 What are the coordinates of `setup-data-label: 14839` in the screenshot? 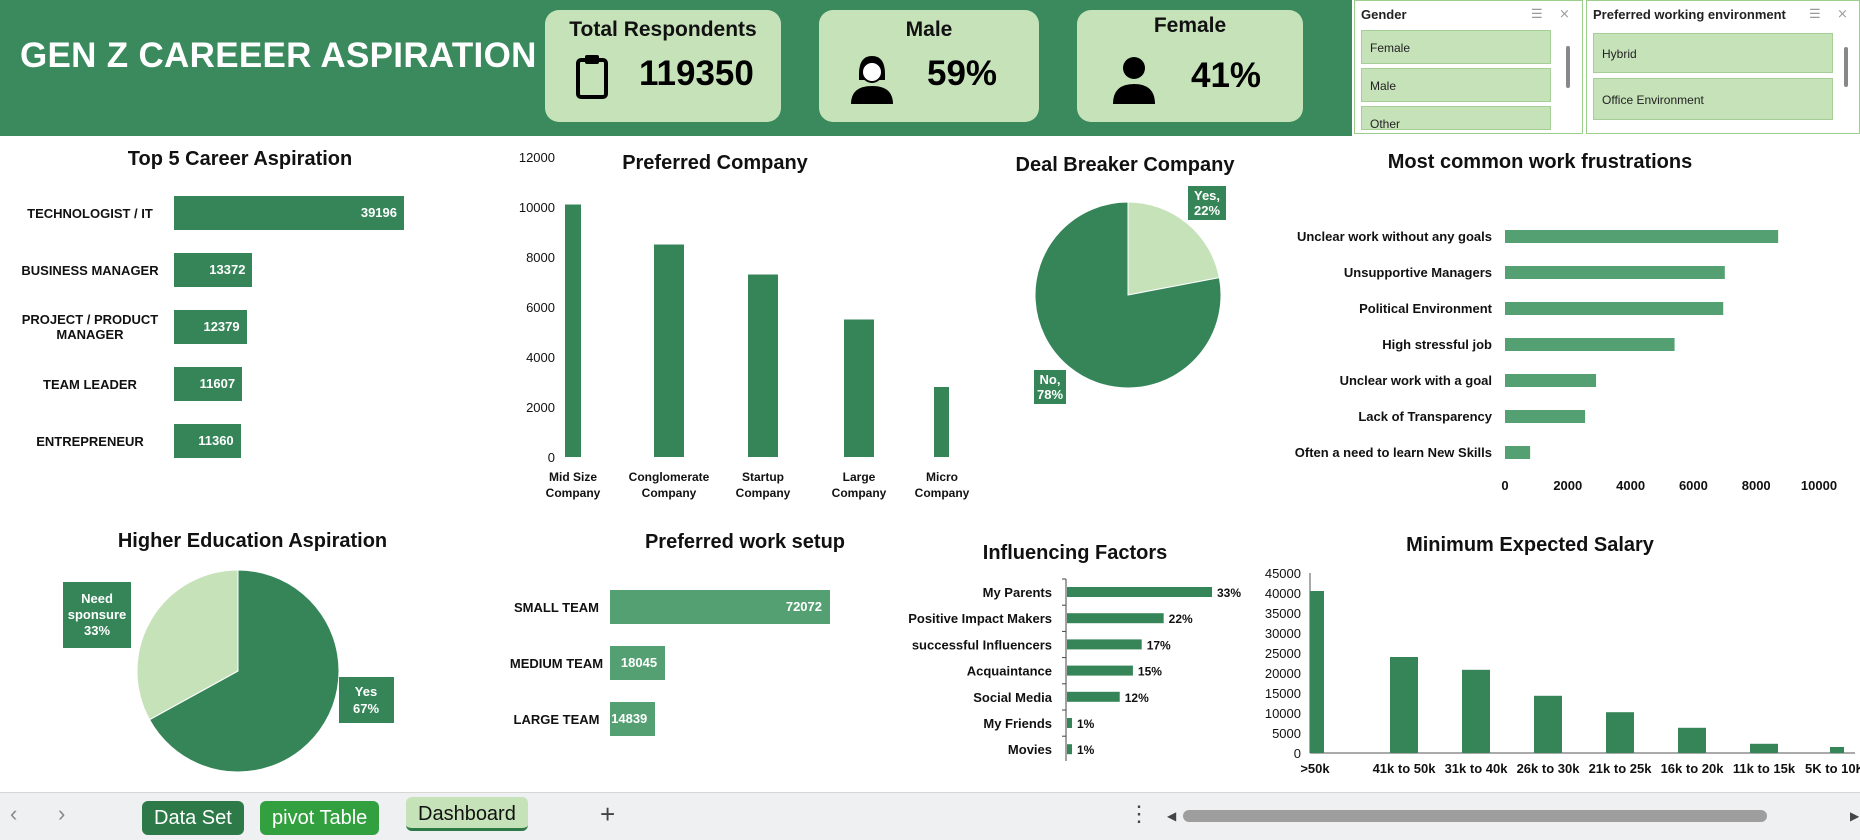 It's located at (629, 718).